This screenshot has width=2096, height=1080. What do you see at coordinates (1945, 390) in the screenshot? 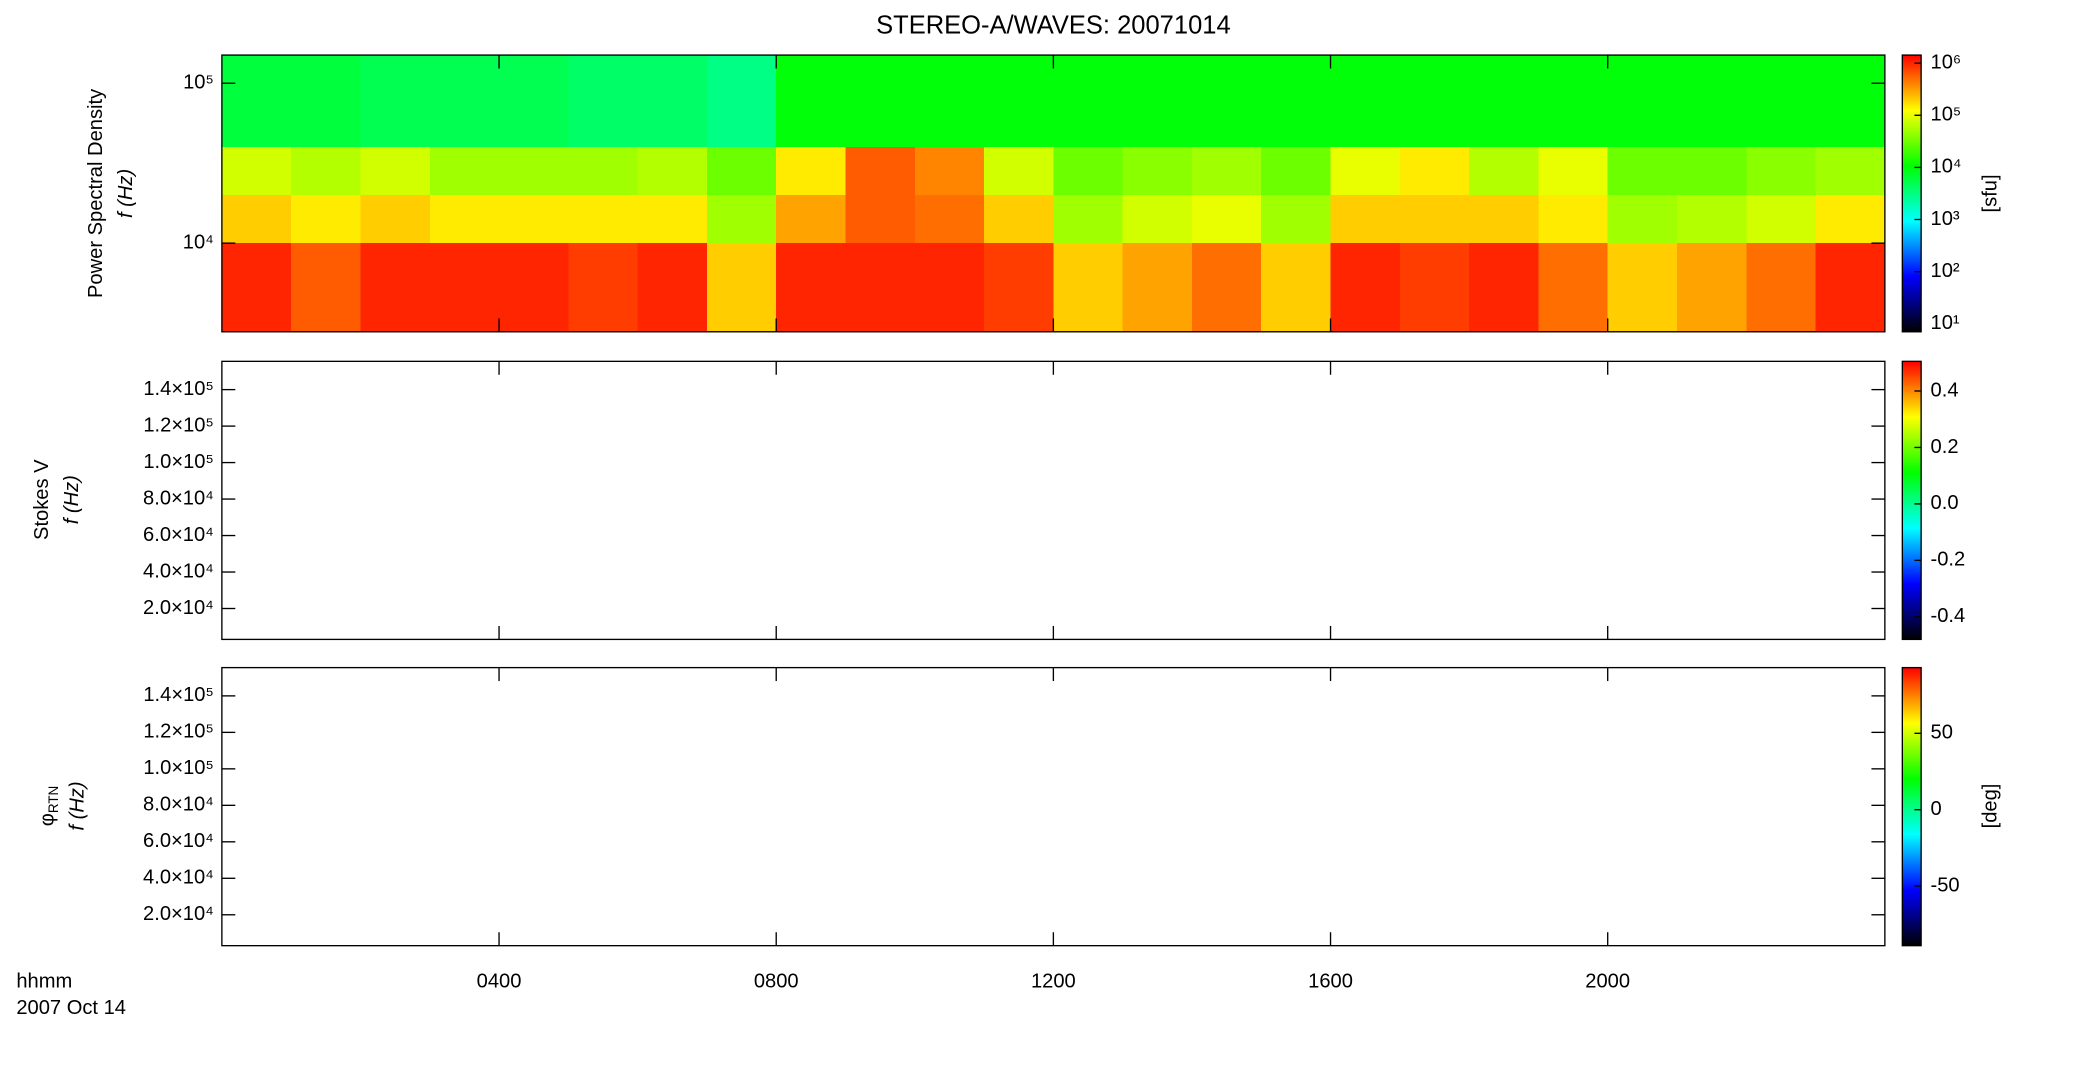
I see `colorbar-tick-label: 0.4` at bounding box center [1945, 390].